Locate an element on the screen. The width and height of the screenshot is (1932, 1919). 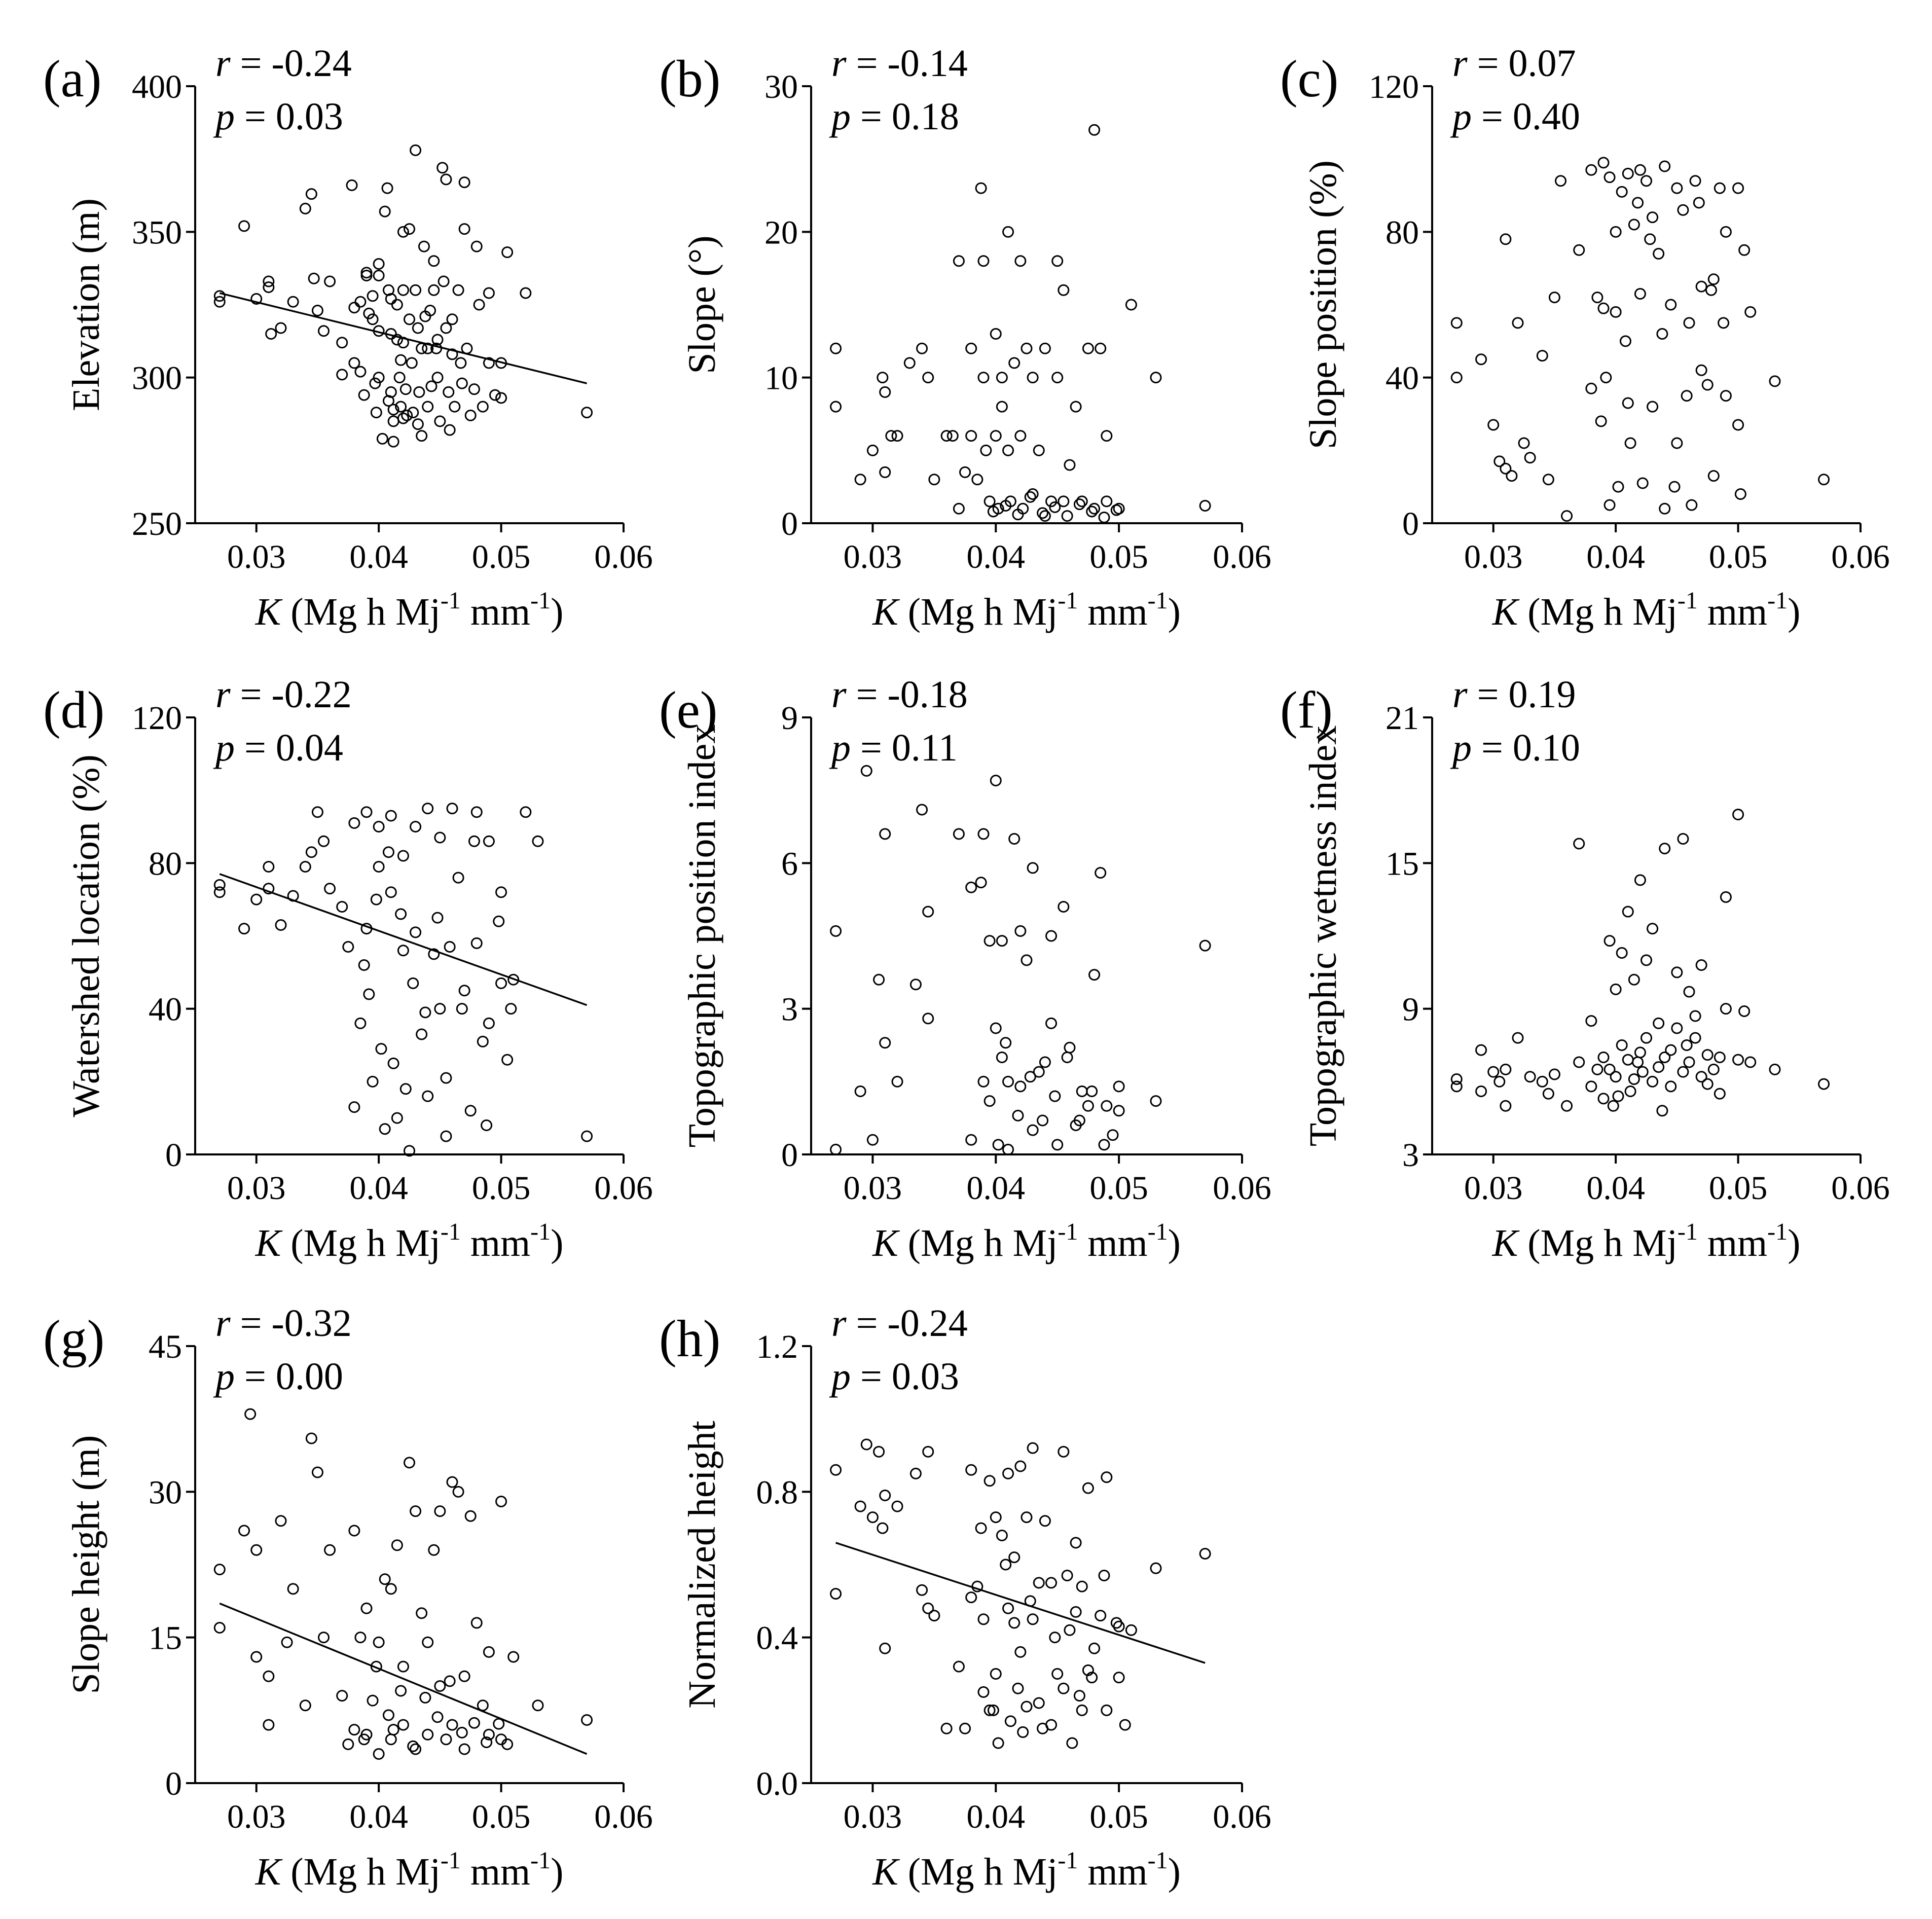
y-tick-label: 350 is located at coordinates (157, 232).